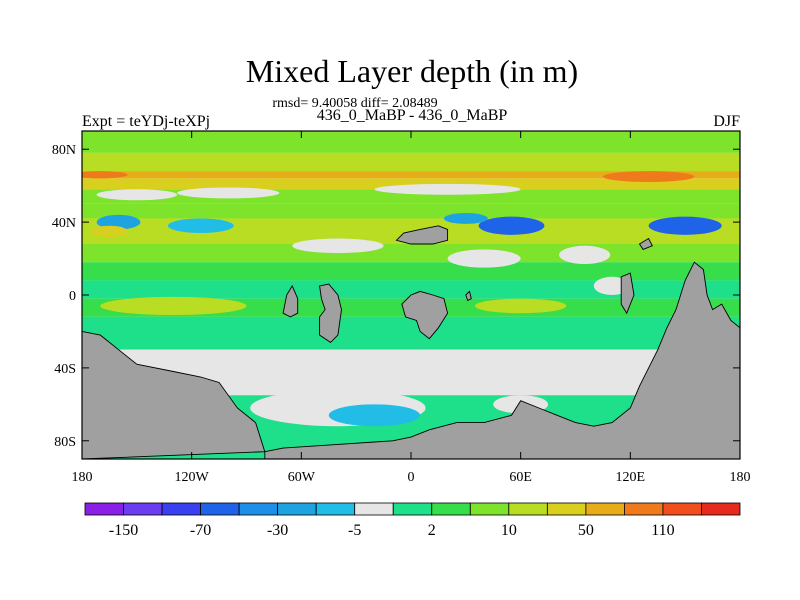 The image size is (800, 600). I want to click on x-tick-label: 0, so click(411, 477).